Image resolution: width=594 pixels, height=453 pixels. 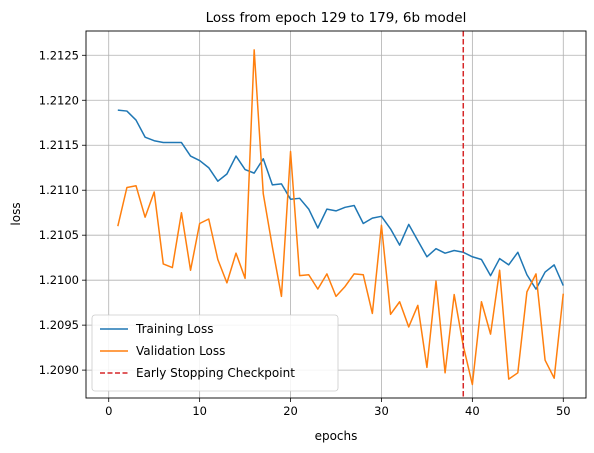 What do you see at coordinates (59, 370) in the screenshot?
I see `y-tick-label: 1.2090` at bounding box center [59, 370].